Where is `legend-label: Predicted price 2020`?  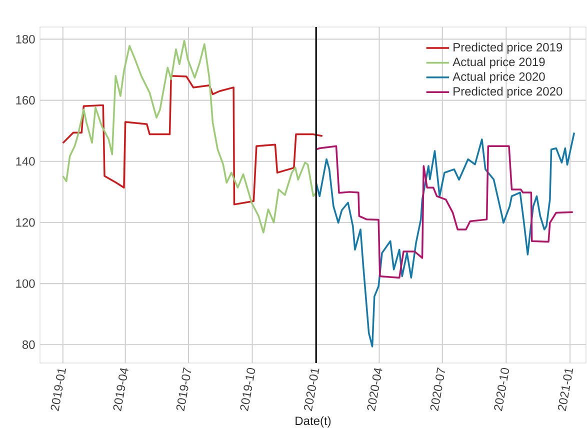 legend-label: Predicted price 2020 is located at coordinates (508, 92).